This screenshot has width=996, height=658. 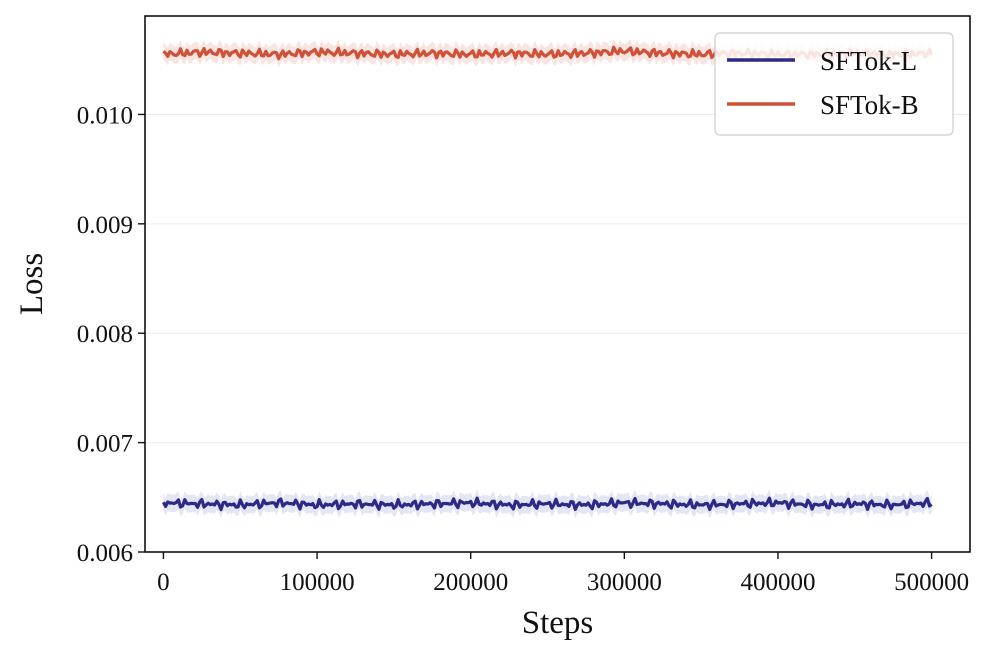 I want to click on y-tick-label: 0.010, so click(x=105, y=115).